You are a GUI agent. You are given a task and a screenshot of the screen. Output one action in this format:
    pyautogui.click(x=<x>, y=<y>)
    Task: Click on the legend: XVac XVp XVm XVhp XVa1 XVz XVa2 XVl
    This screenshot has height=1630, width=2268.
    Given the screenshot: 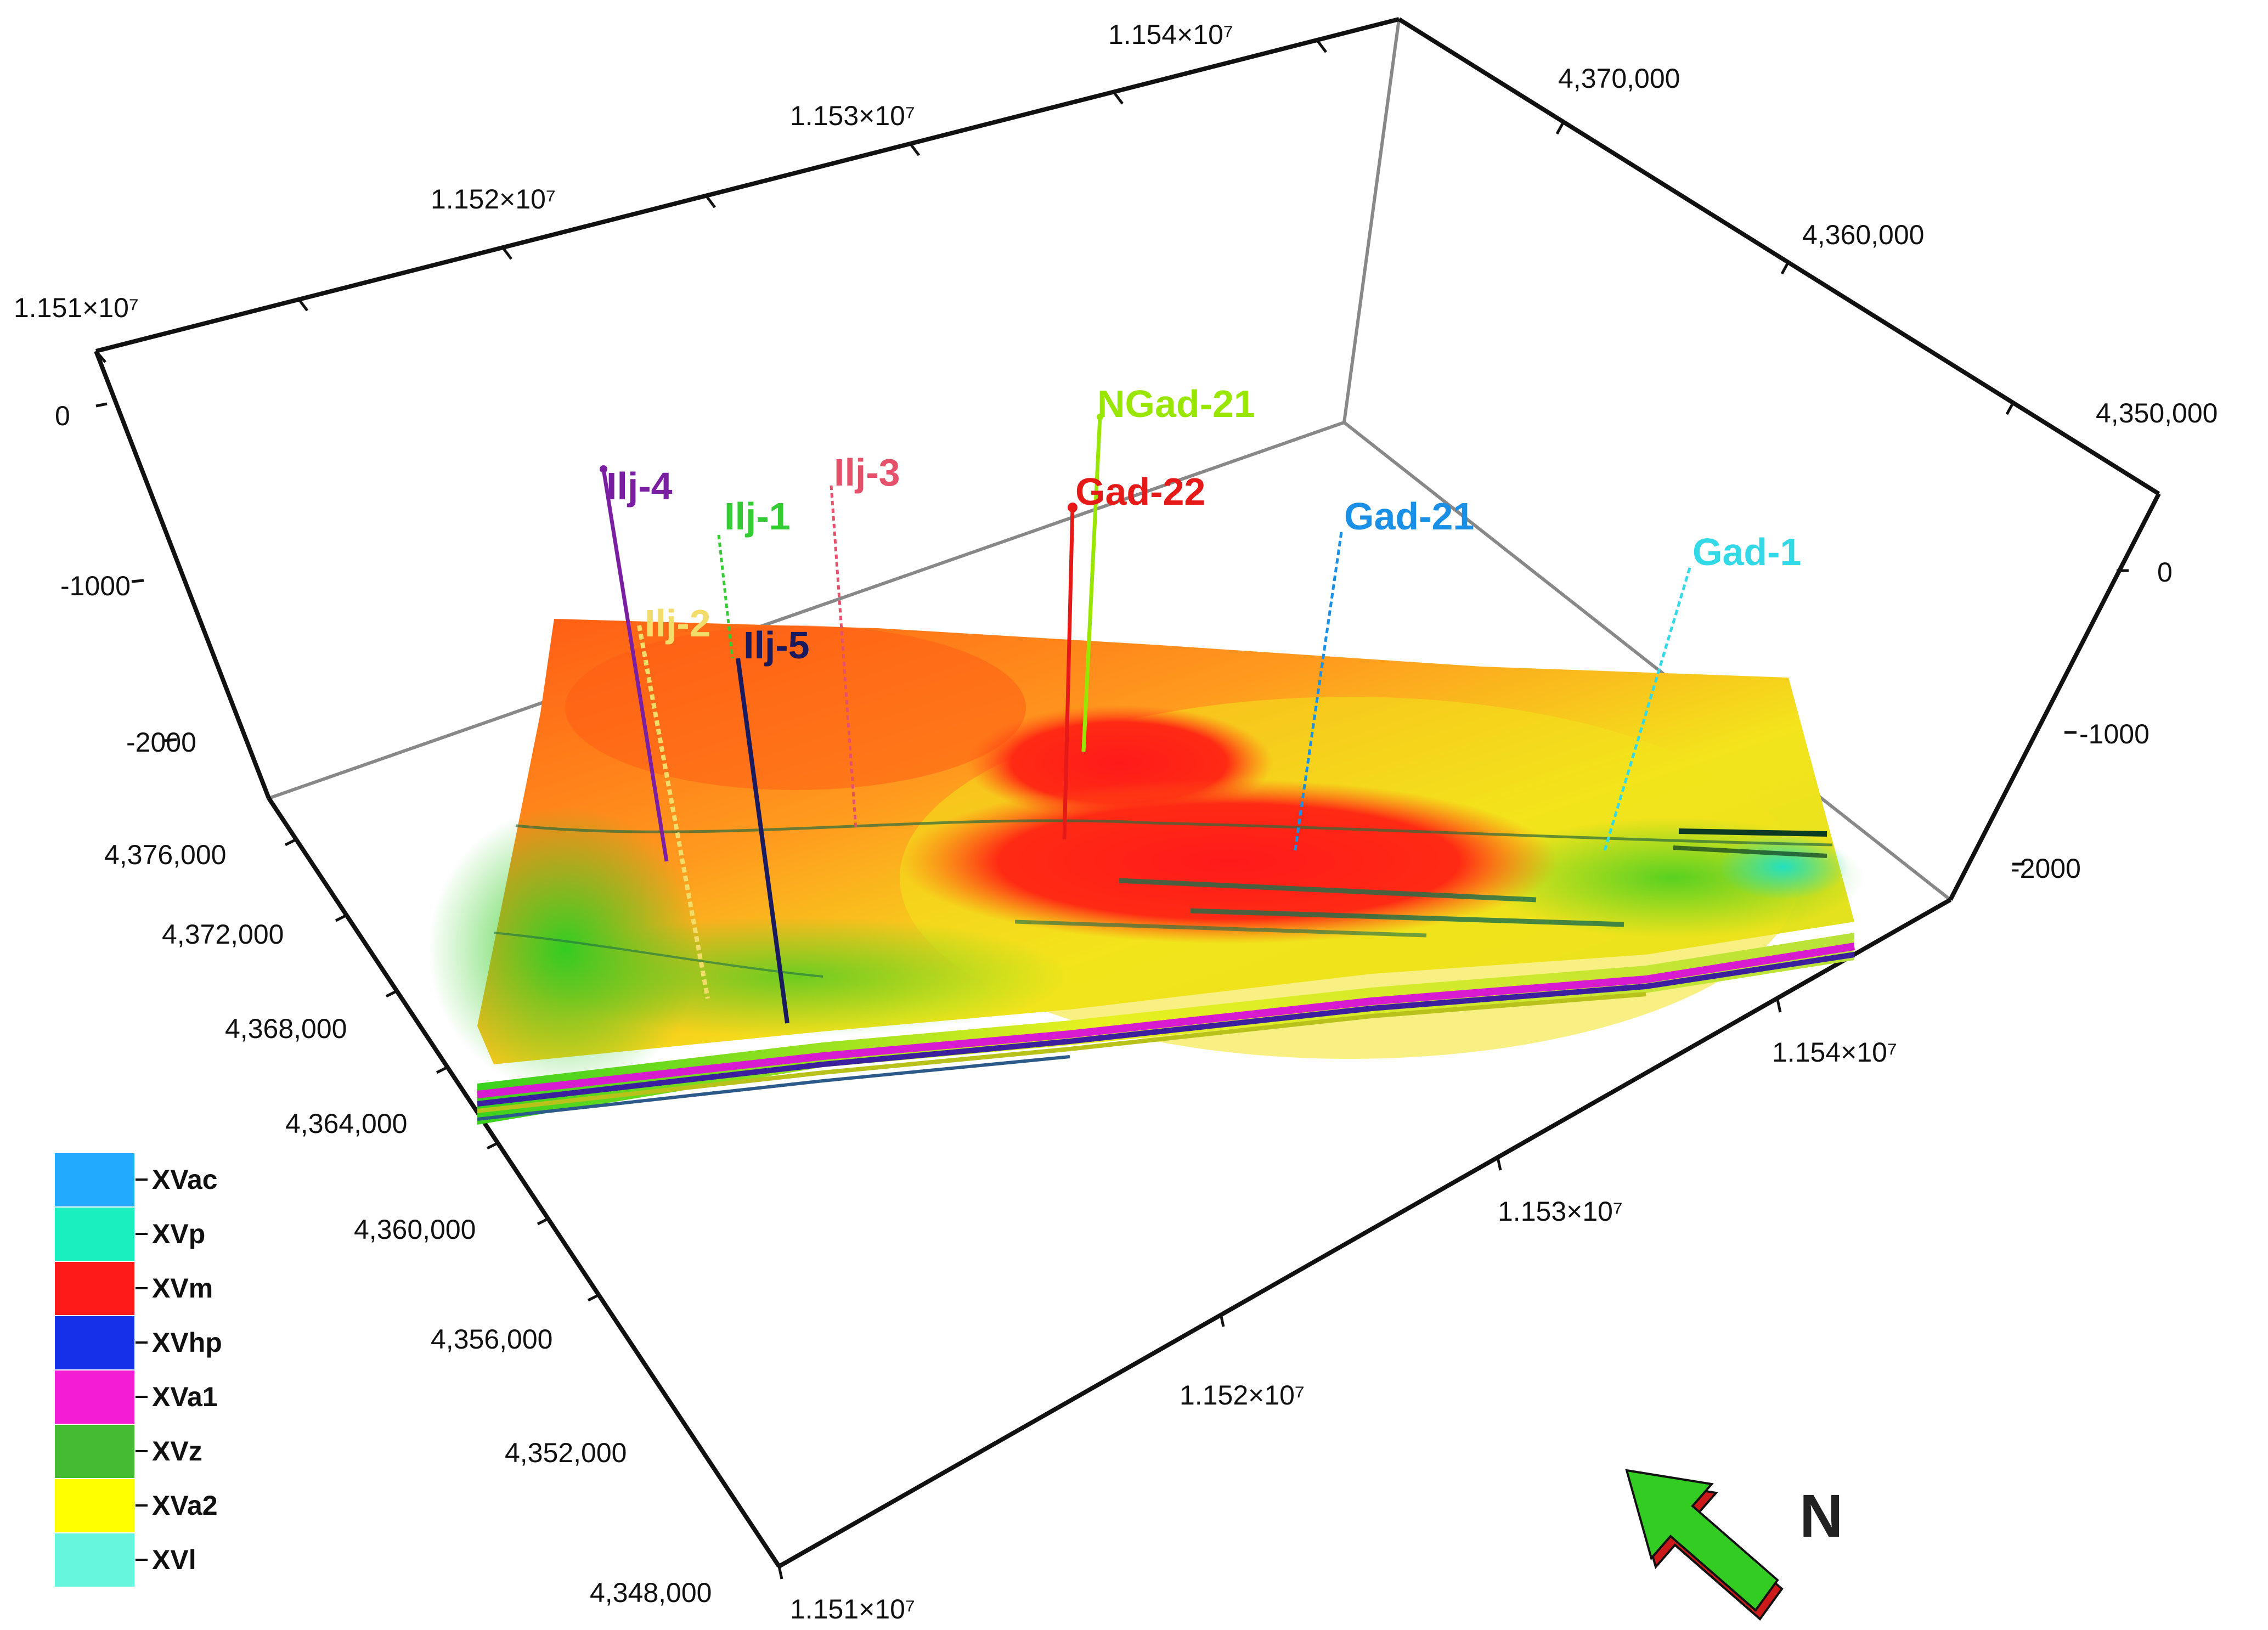 What is the action you would take?
    pyautogui.click(x=170, y=1369)
    